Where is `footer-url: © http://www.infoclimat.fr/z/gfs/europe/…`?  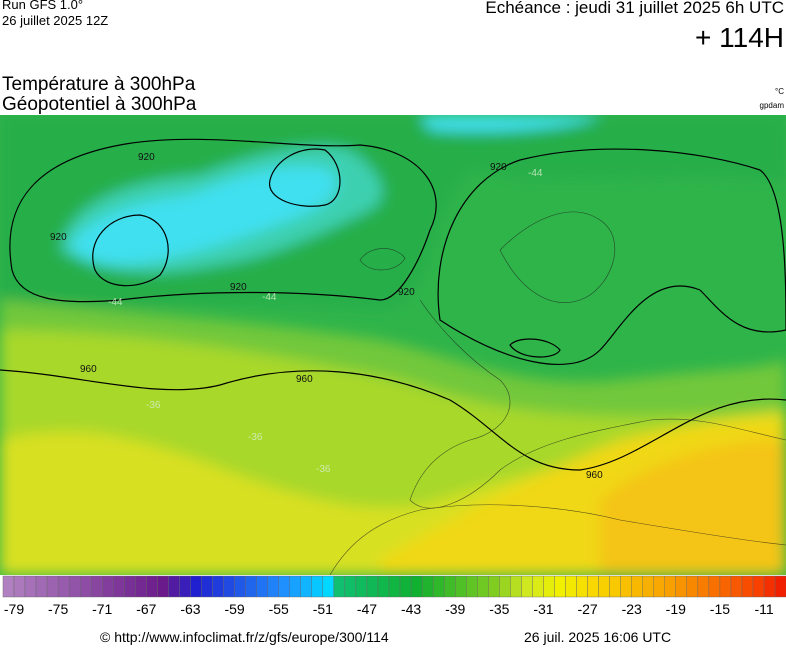 footer-url: © http://www.infoclimat.fr/z/gfs/europe/… is located at coordinates (244, 637).